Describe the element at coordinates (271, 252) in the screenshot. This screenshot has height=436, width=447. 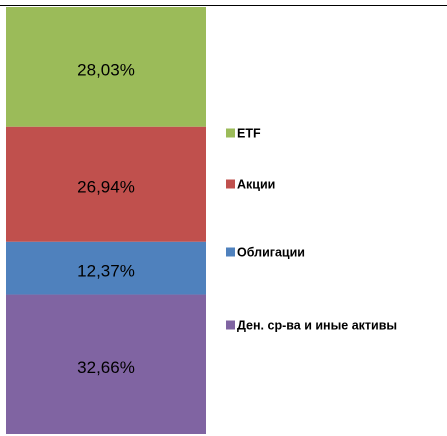
I see `legend-label: Облигации` at that location.